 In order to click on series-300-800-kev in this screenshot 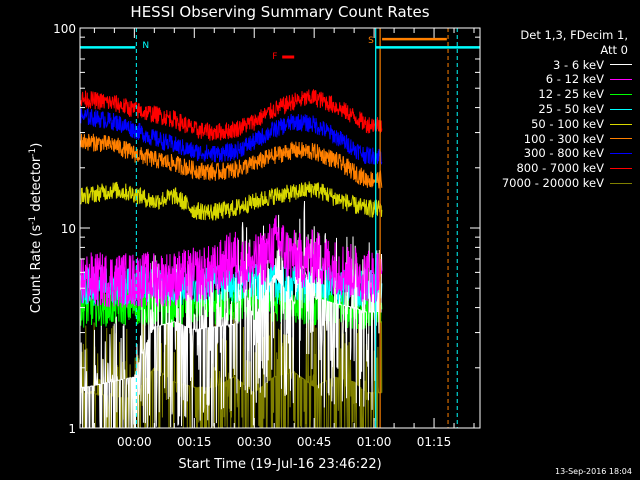, I will do `click(231, 136)`.